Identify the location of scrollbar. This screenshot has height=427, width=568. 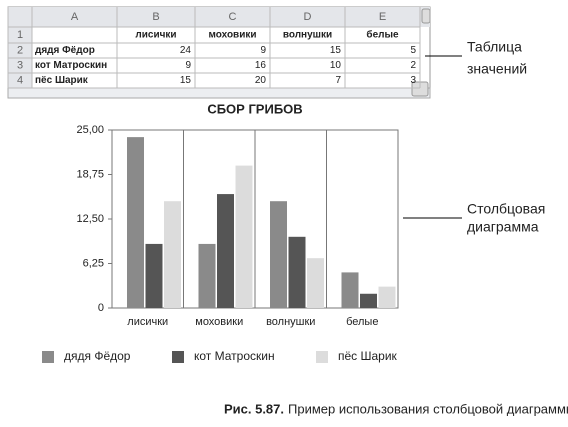
(219, 93).